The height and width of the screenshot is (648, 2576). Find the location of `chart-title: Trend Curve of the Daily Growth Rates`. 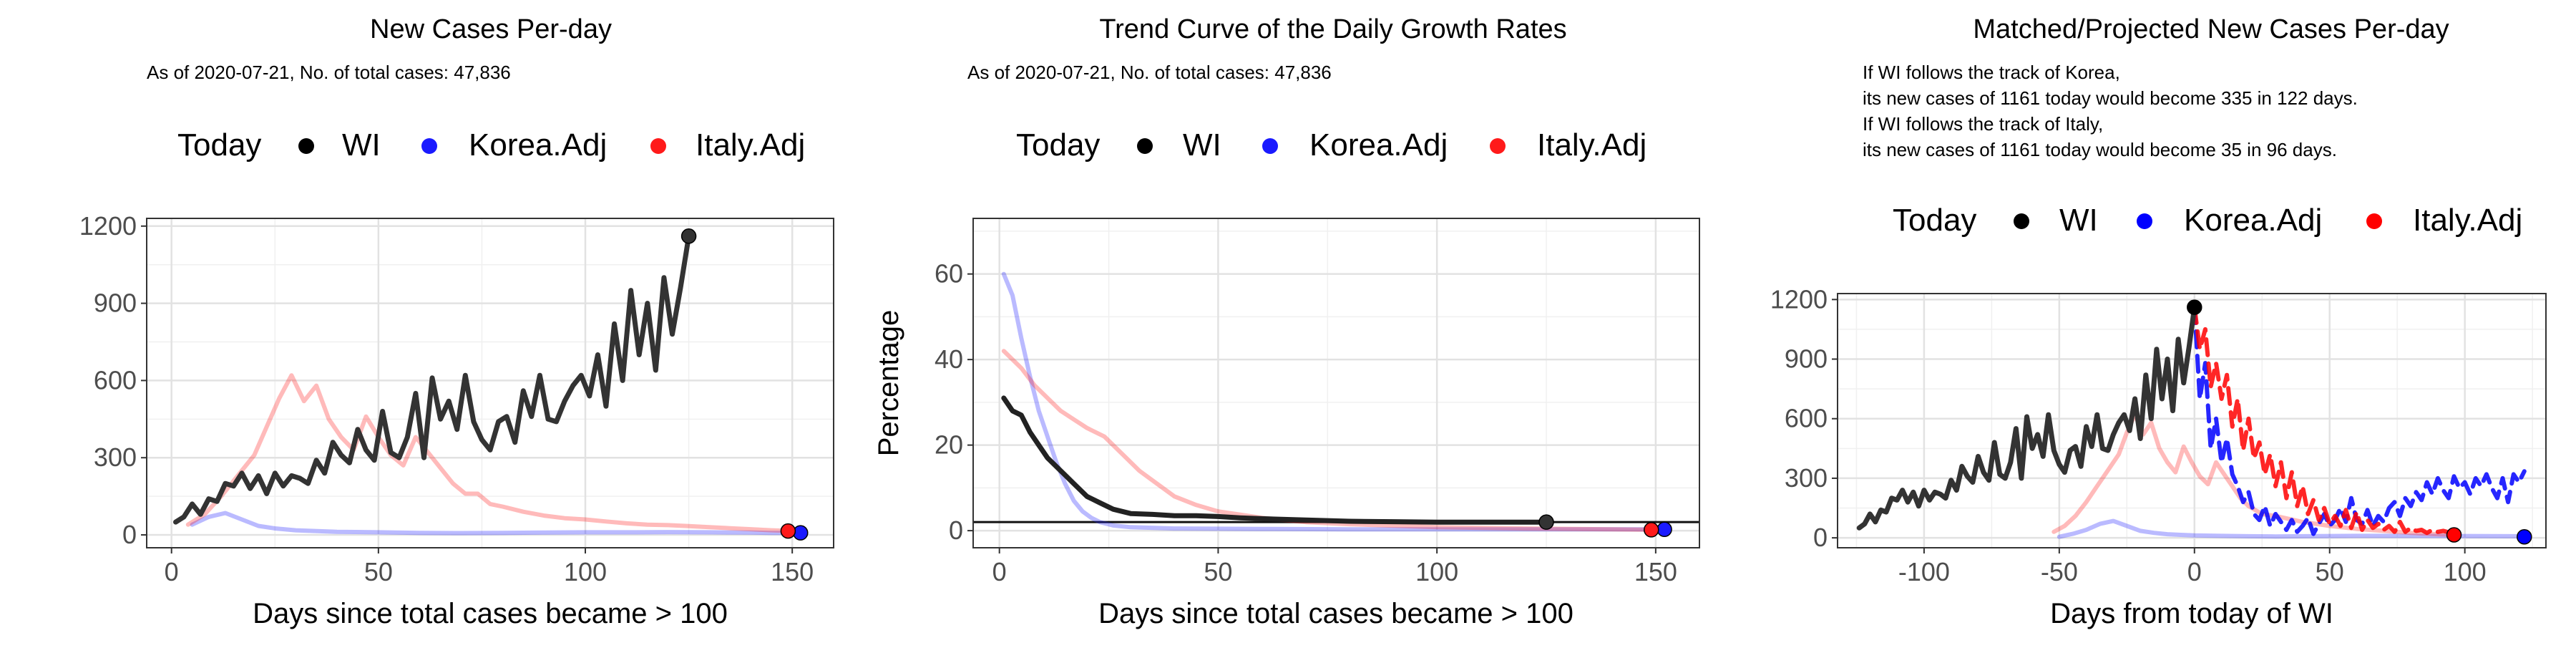

chart-title: Trend Curve of the Daily Growth Rates is located at coordinates (1332, 29).